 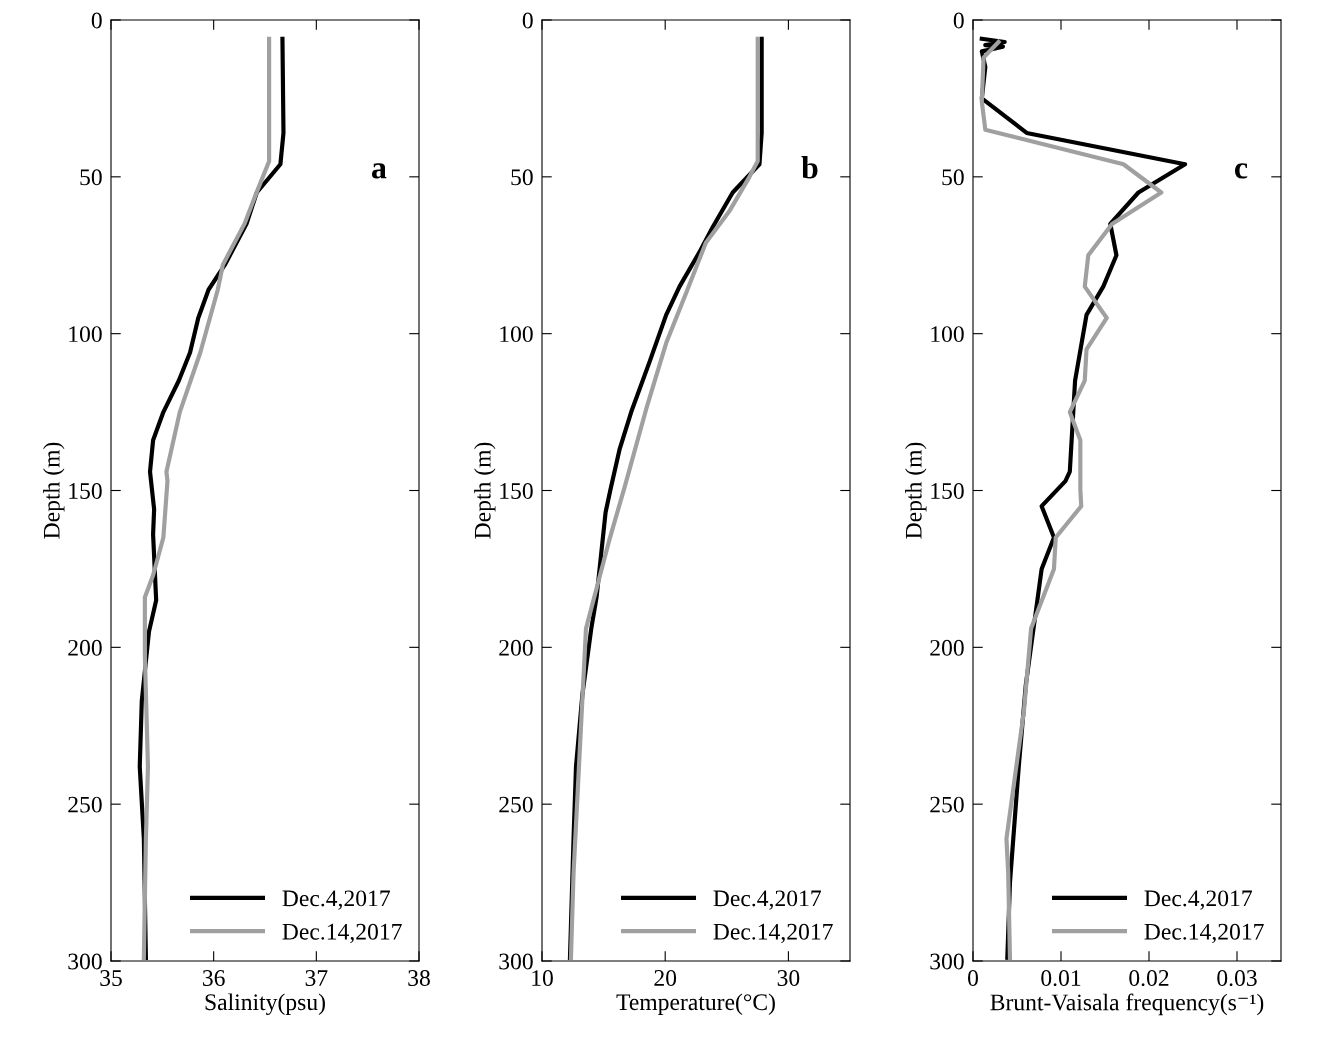 I want to click on annotation: b, so click(x=809, y=167).